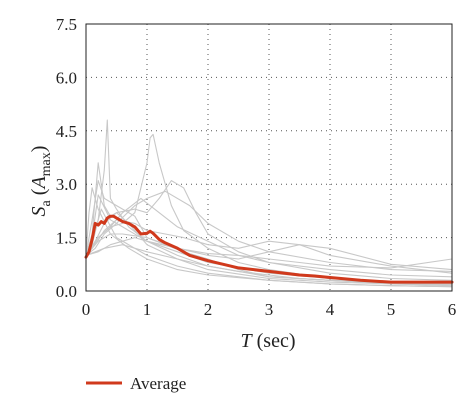  I want to click on average-layer, so click(269, 249).